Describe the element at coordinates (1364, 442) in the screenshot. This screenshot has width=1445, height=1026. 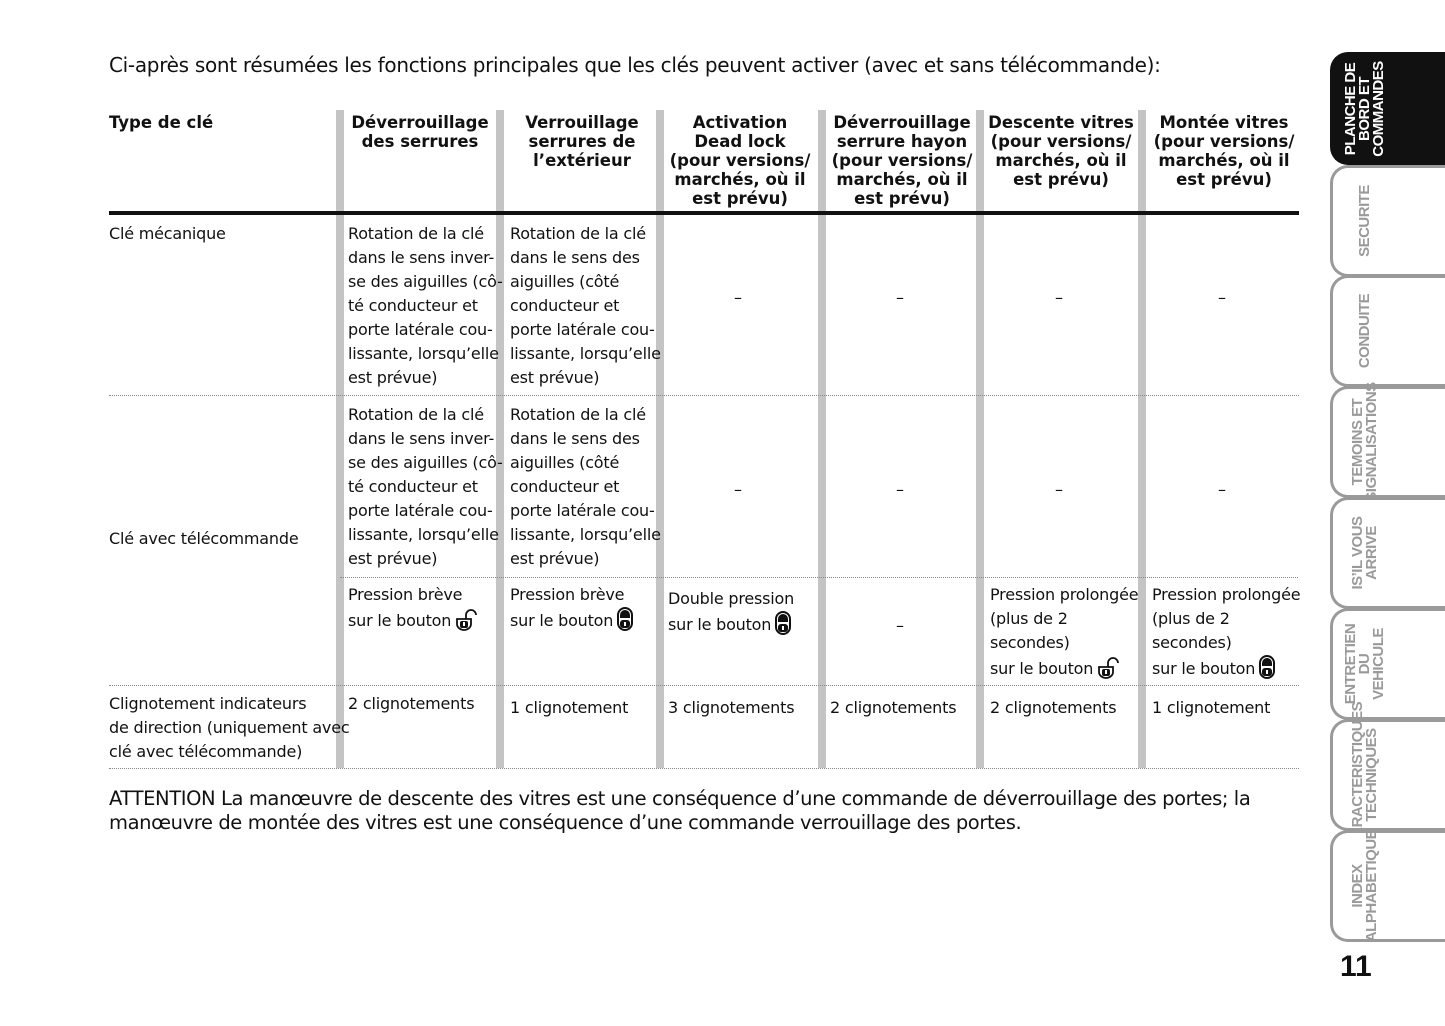
I see `tab-label: TEMOINS ET SIGNALISATIONS` at that location.